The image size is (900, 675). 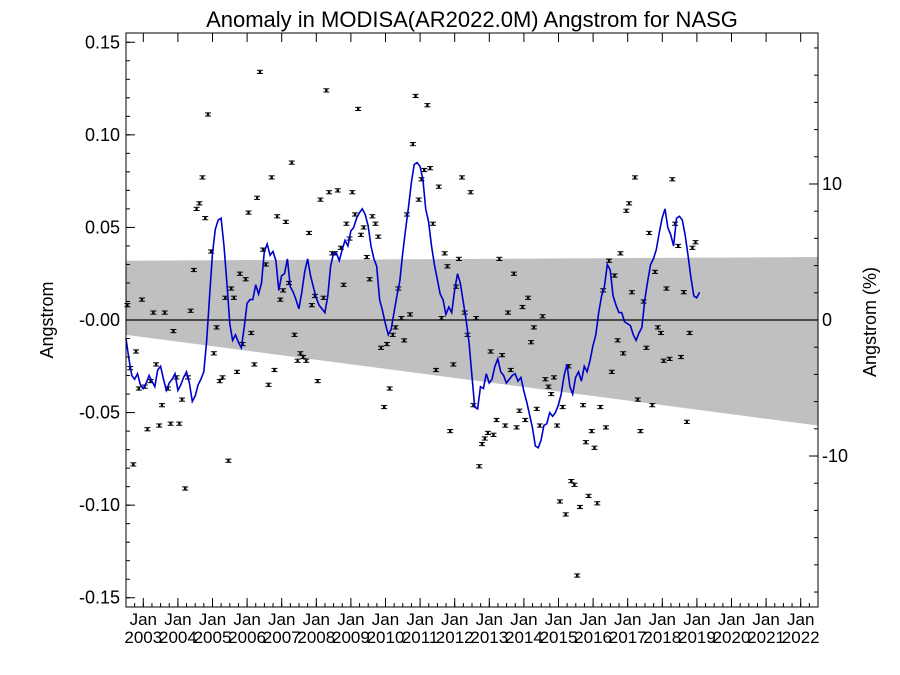 What do you see at coordinates (99, 413) in the screenshot?
I see `left-tick-label: -0.05` at bounding box center [99, 413].